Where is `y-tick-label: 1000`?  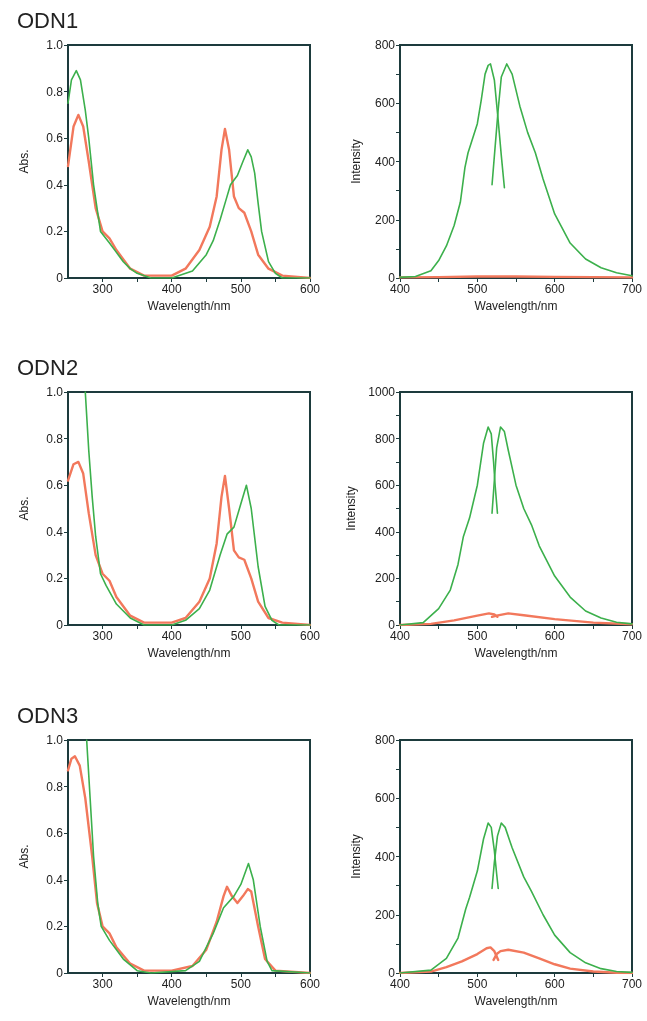
y-tick-label: 1000 is located at coordinates (382, 392).